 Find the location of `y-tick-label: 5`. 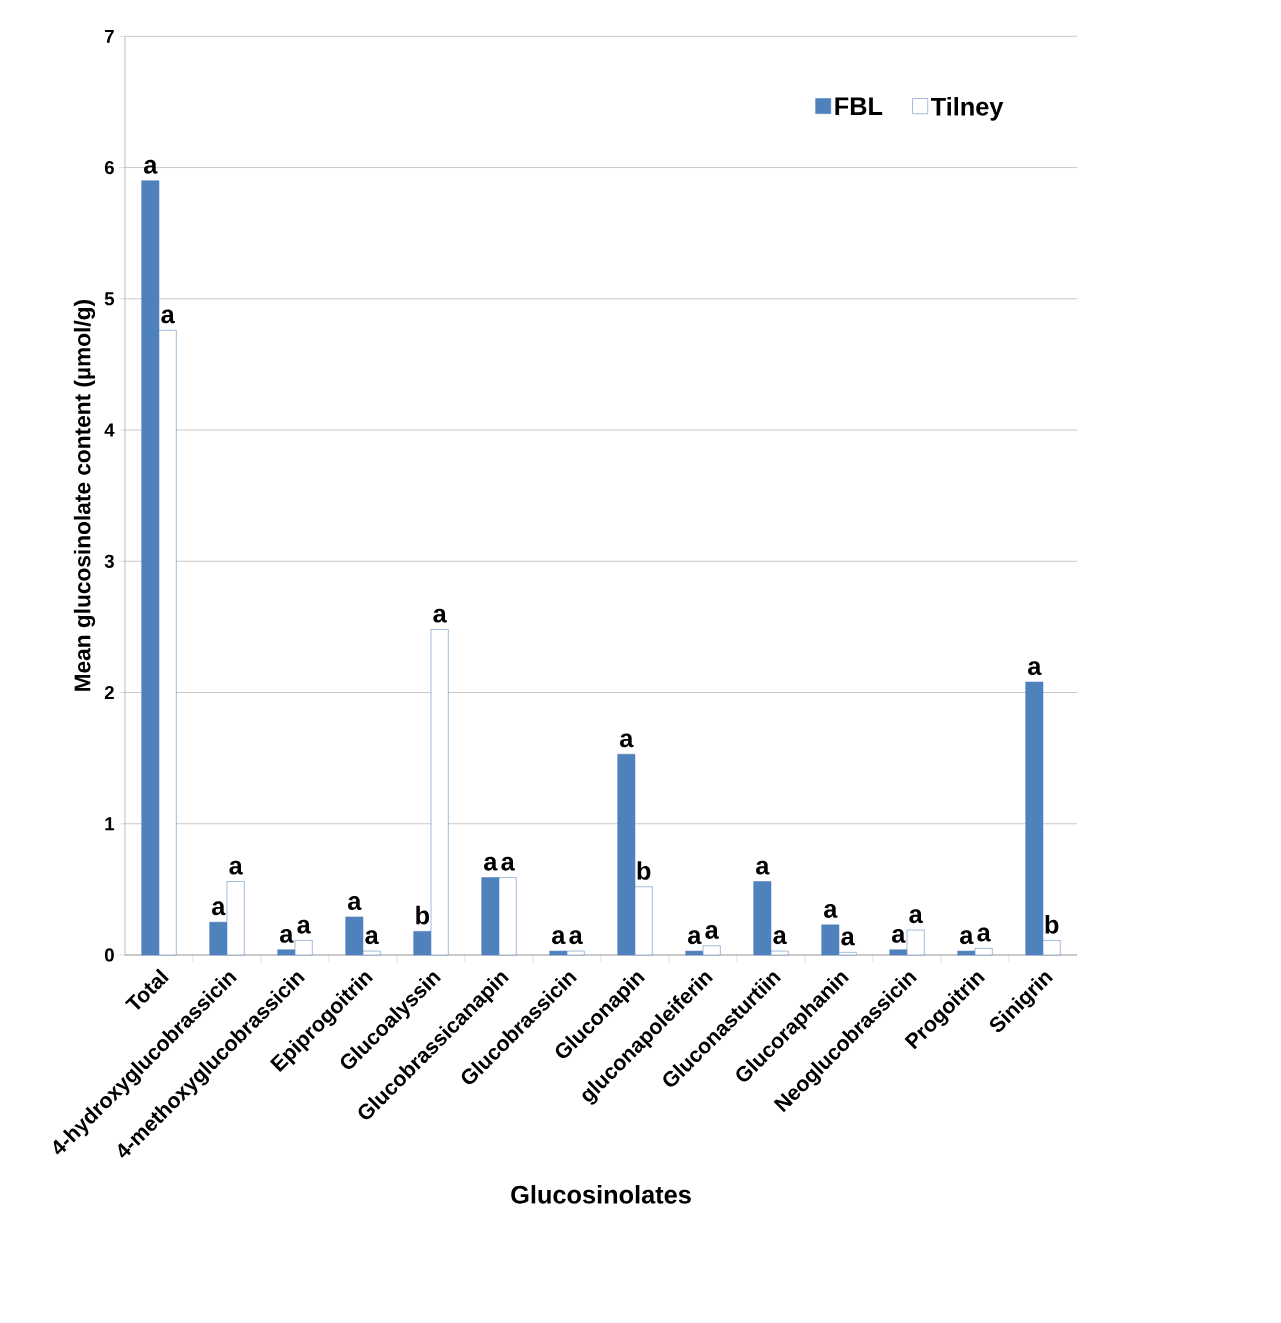

y-tick-label: 5 is located at coordinates (109, 299).